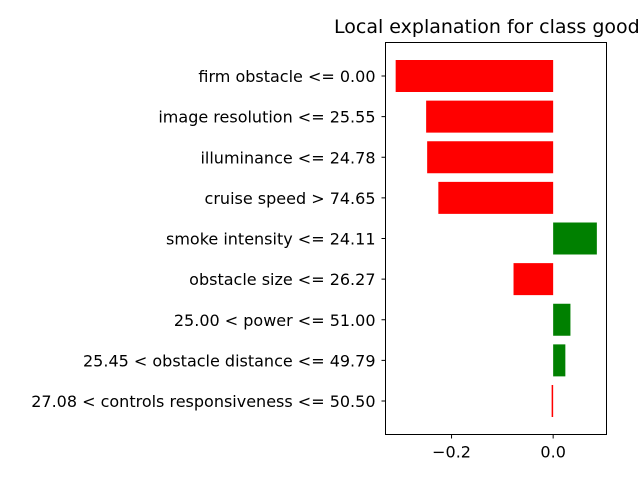 This screenshot has height=480, width=640. What do you see at coordinates (451, 452) in the screenshot?
I see `x-tick-label-0: −0.2` at bounding box center [451, 452].